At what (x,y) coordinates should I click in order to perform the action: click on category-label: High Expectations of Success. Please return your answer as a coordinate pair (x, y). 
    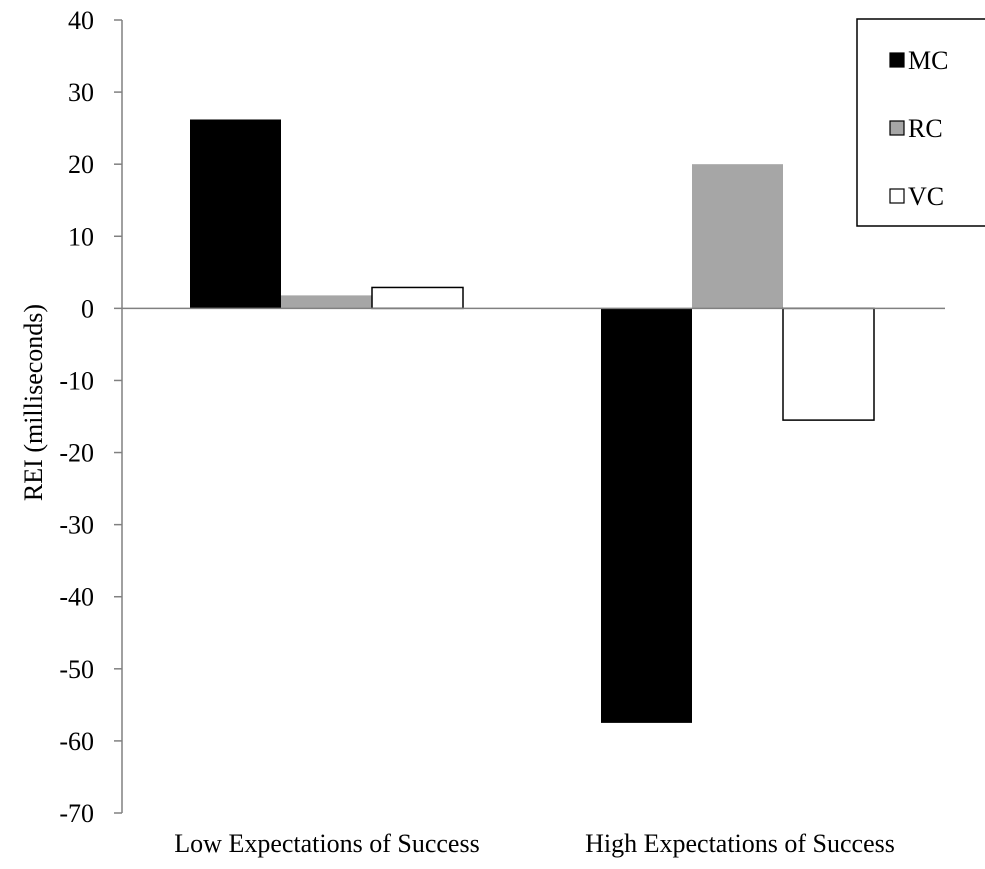
    Looking at the image, I should click on (740, 843).